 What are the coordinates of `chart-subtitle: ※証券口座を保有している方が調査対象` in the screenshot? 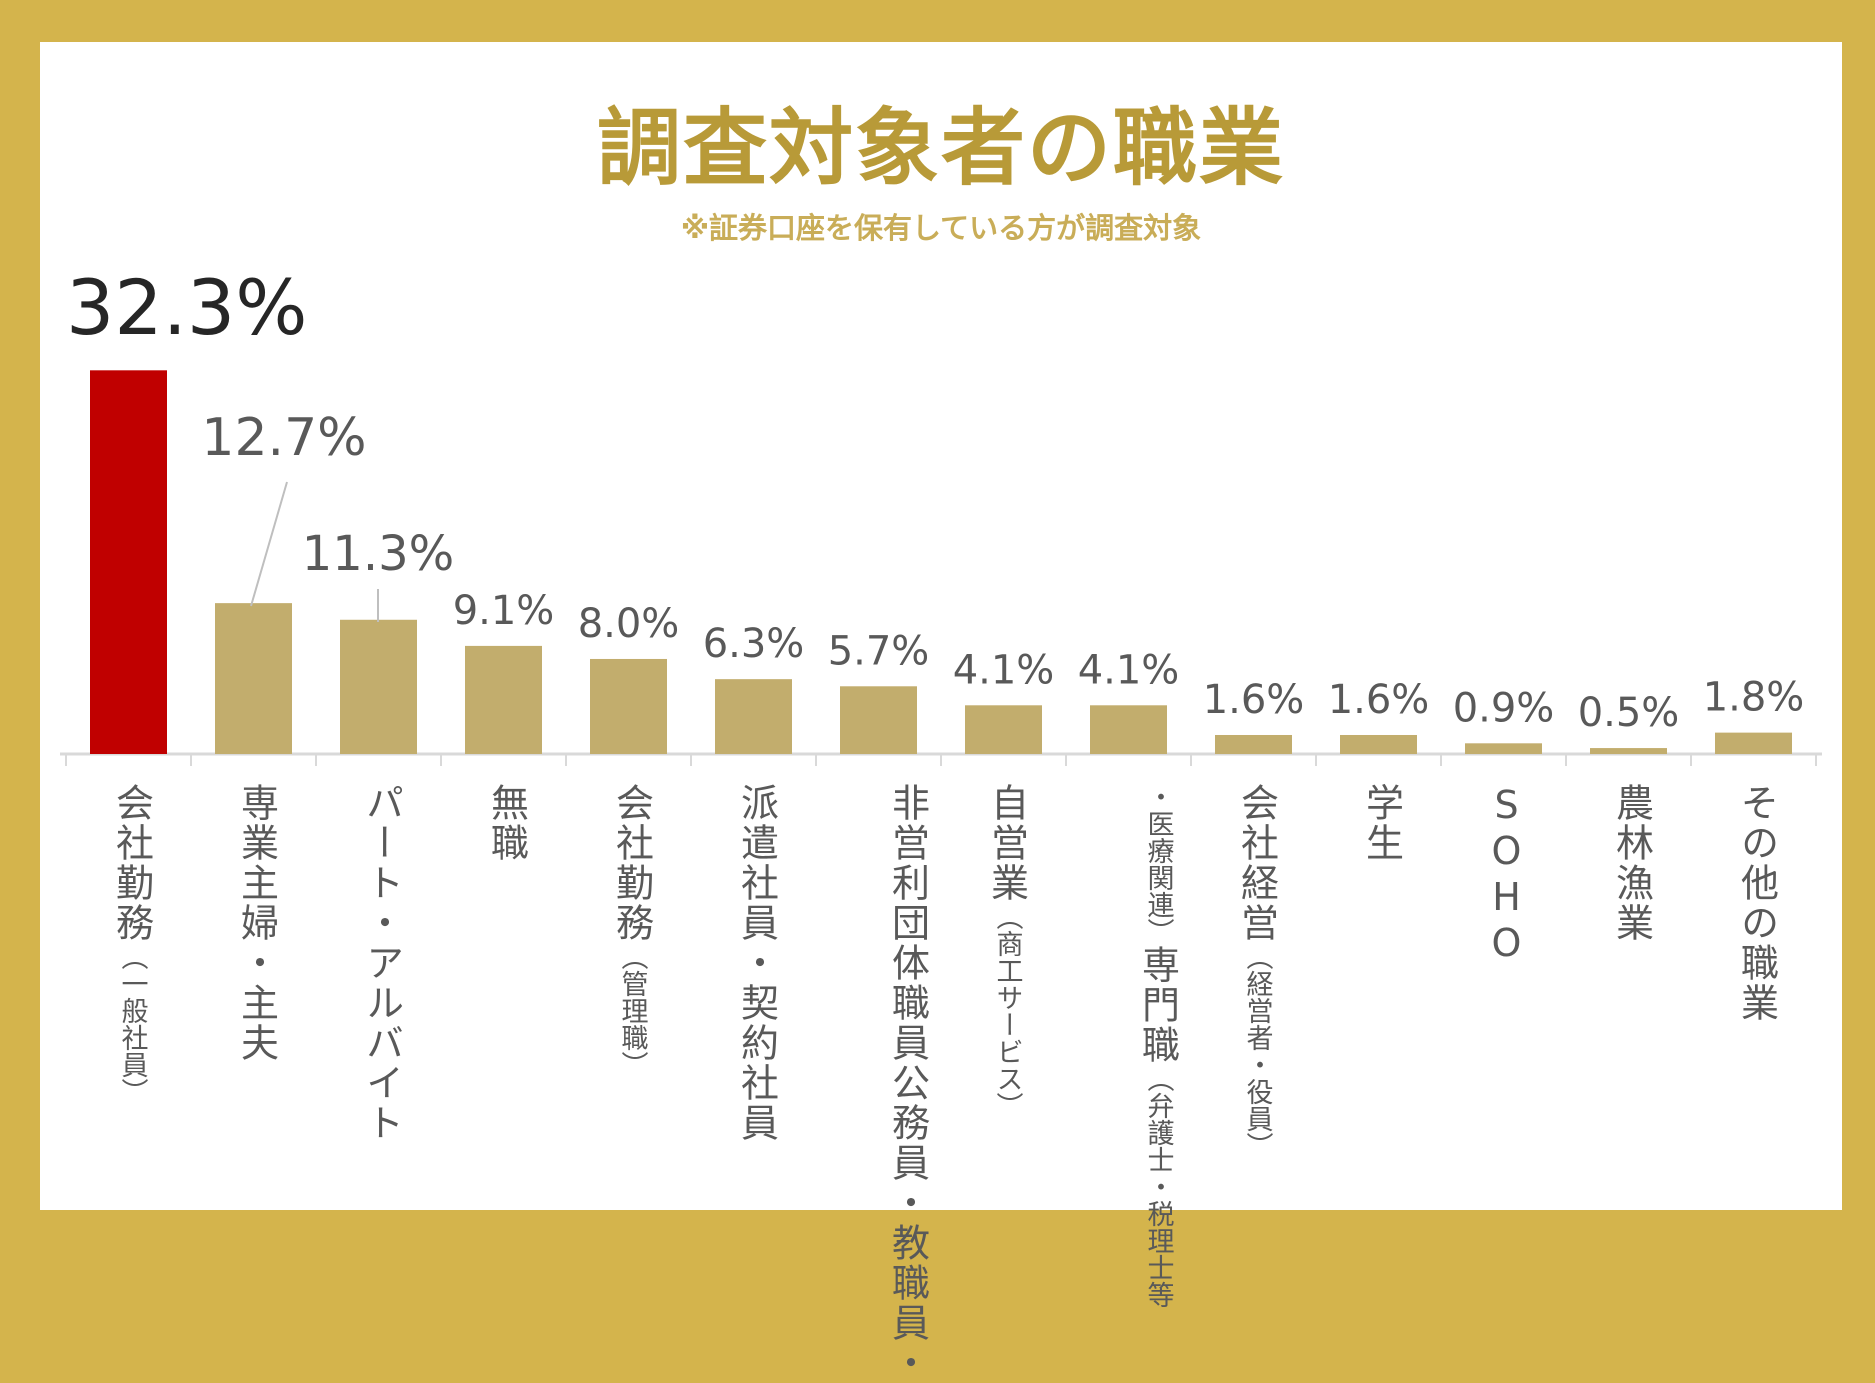 It's located at (941, 228).